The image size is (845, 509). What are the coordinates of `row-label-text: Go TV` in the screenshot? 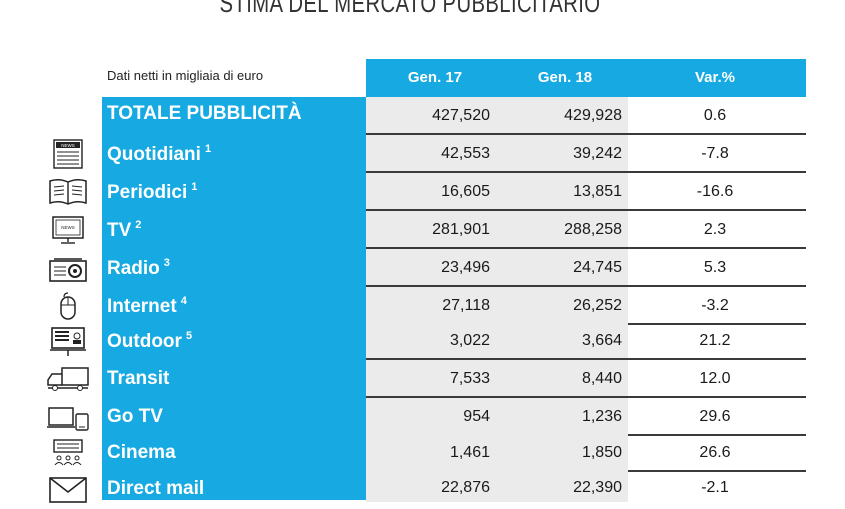 It's located at (135, 416).